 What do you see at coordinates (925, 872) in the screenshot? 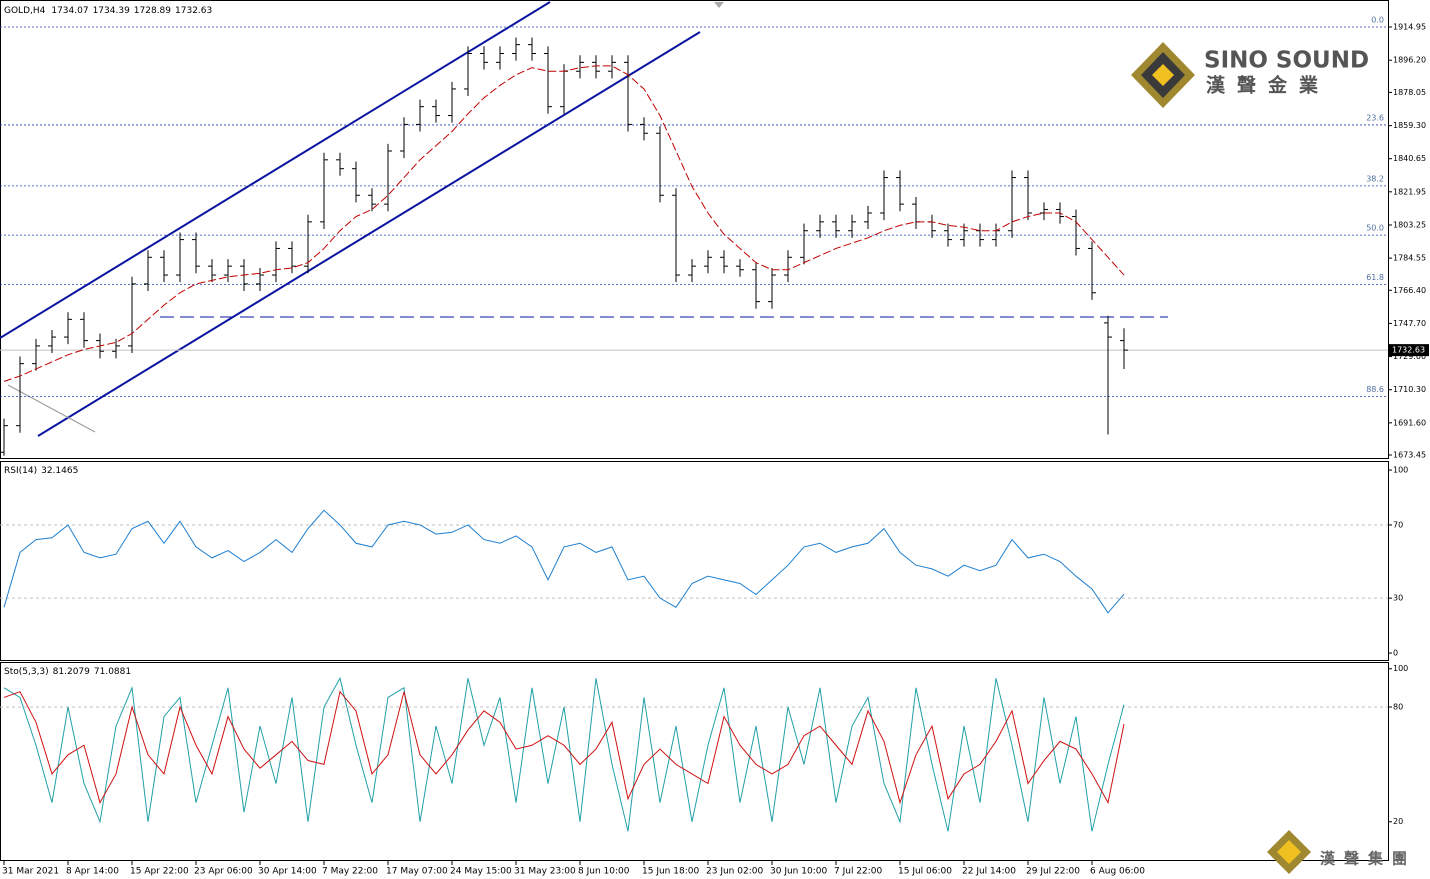
I see `x-tick-label: 15 Jul 06:00` at bounding box center [925, 872].